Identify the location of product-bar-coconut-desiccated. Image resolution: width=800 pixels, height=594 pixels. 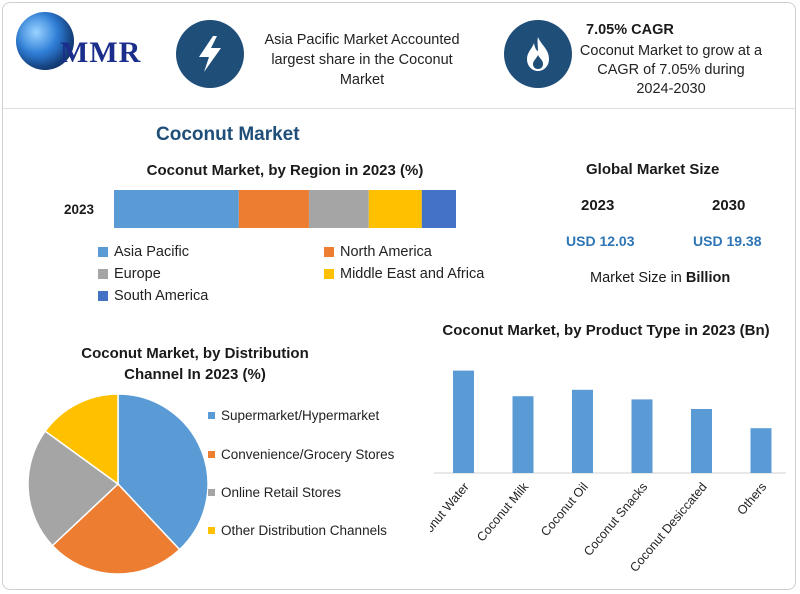
(701, 441).